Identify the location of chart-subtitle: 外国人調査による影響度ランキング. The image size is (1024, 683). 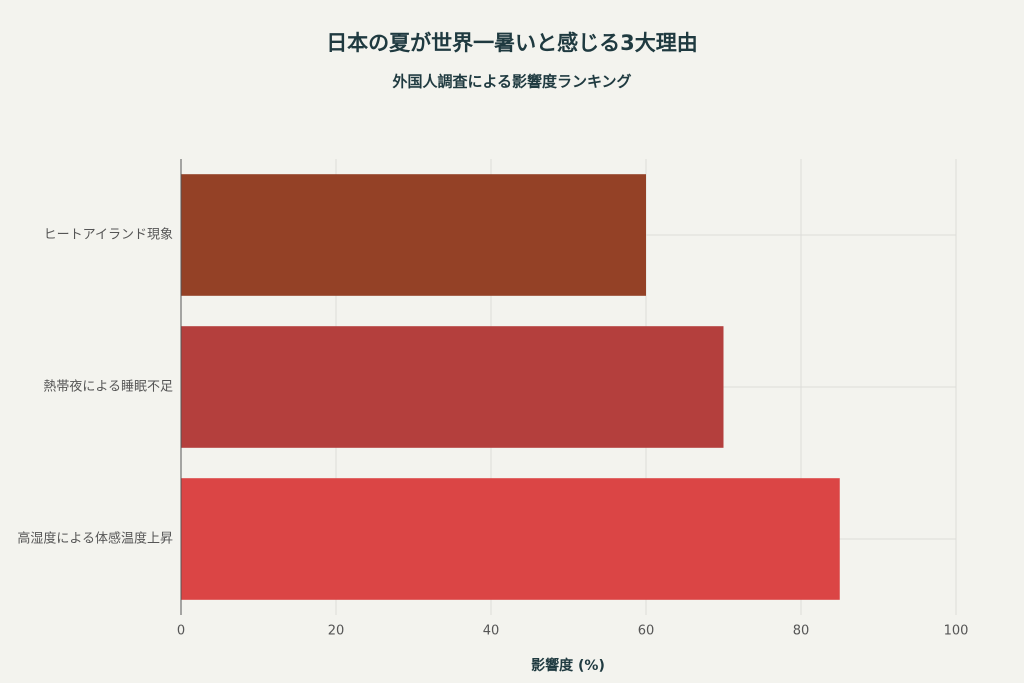
(511, 82).